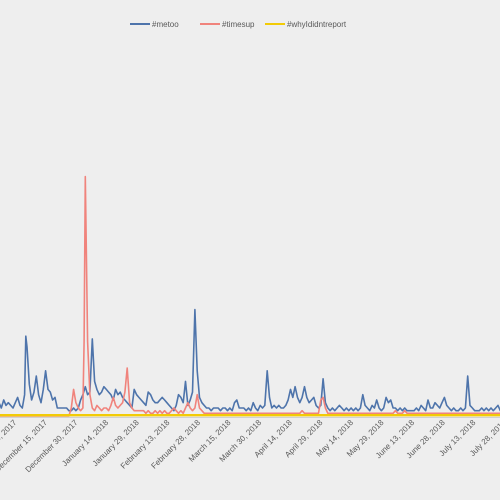  I want to click on x-tick-label: December 30, 2017, so click(52, 446).